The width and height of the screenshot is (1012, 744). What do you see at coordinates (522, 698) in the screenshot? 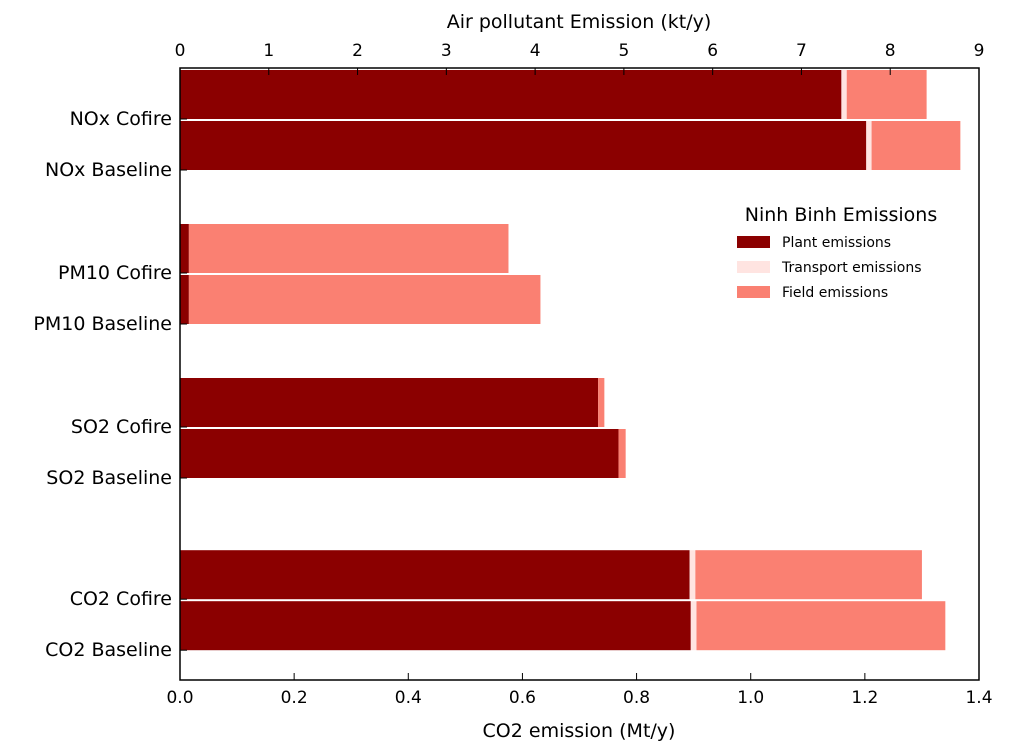
I see `bottom-tick-label: 0.6` at bounding box center [522, 698].